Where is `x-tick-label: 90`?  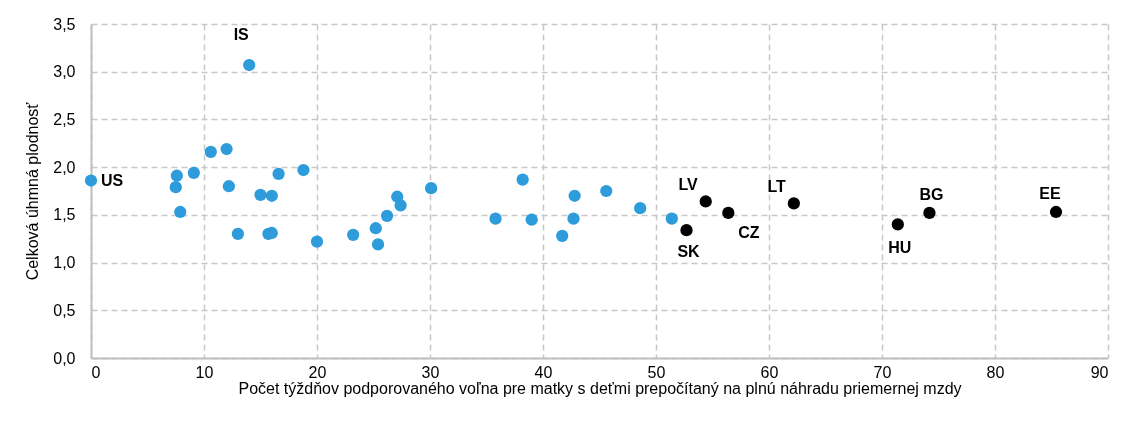
x-tick-label: 90 is located at coordinates (1099, 372).